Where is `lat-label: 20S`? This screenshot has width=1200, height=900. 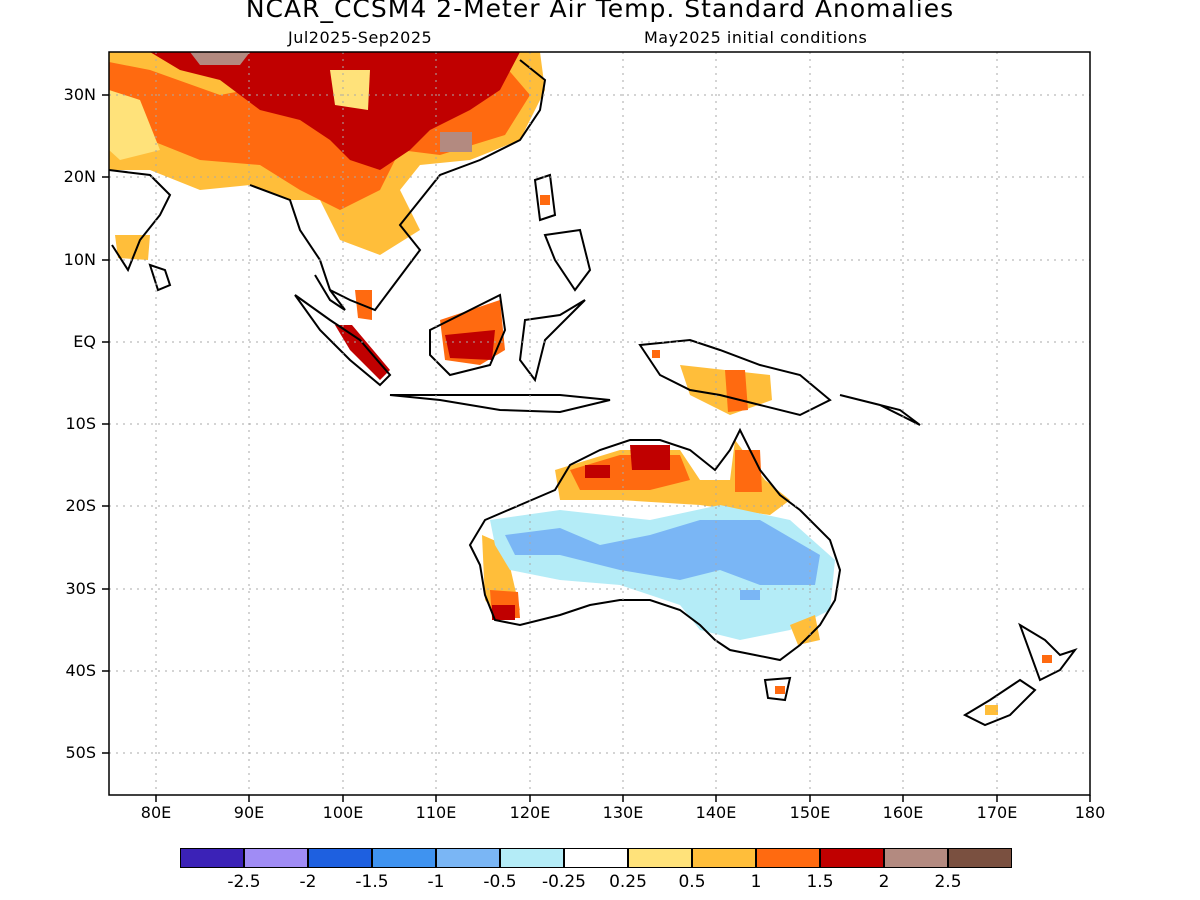 lat-label: 20S is located at coordinates (80, 505).